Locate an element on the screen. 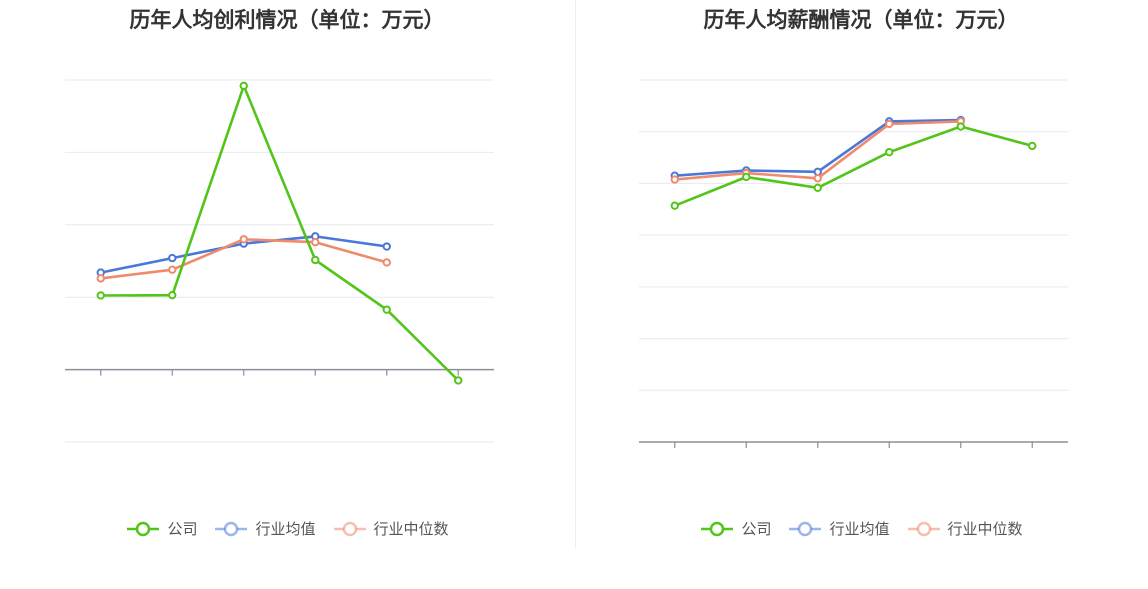 The image size is (1148, 589). series-line-行业均值 is located at coordinates (817, 147).